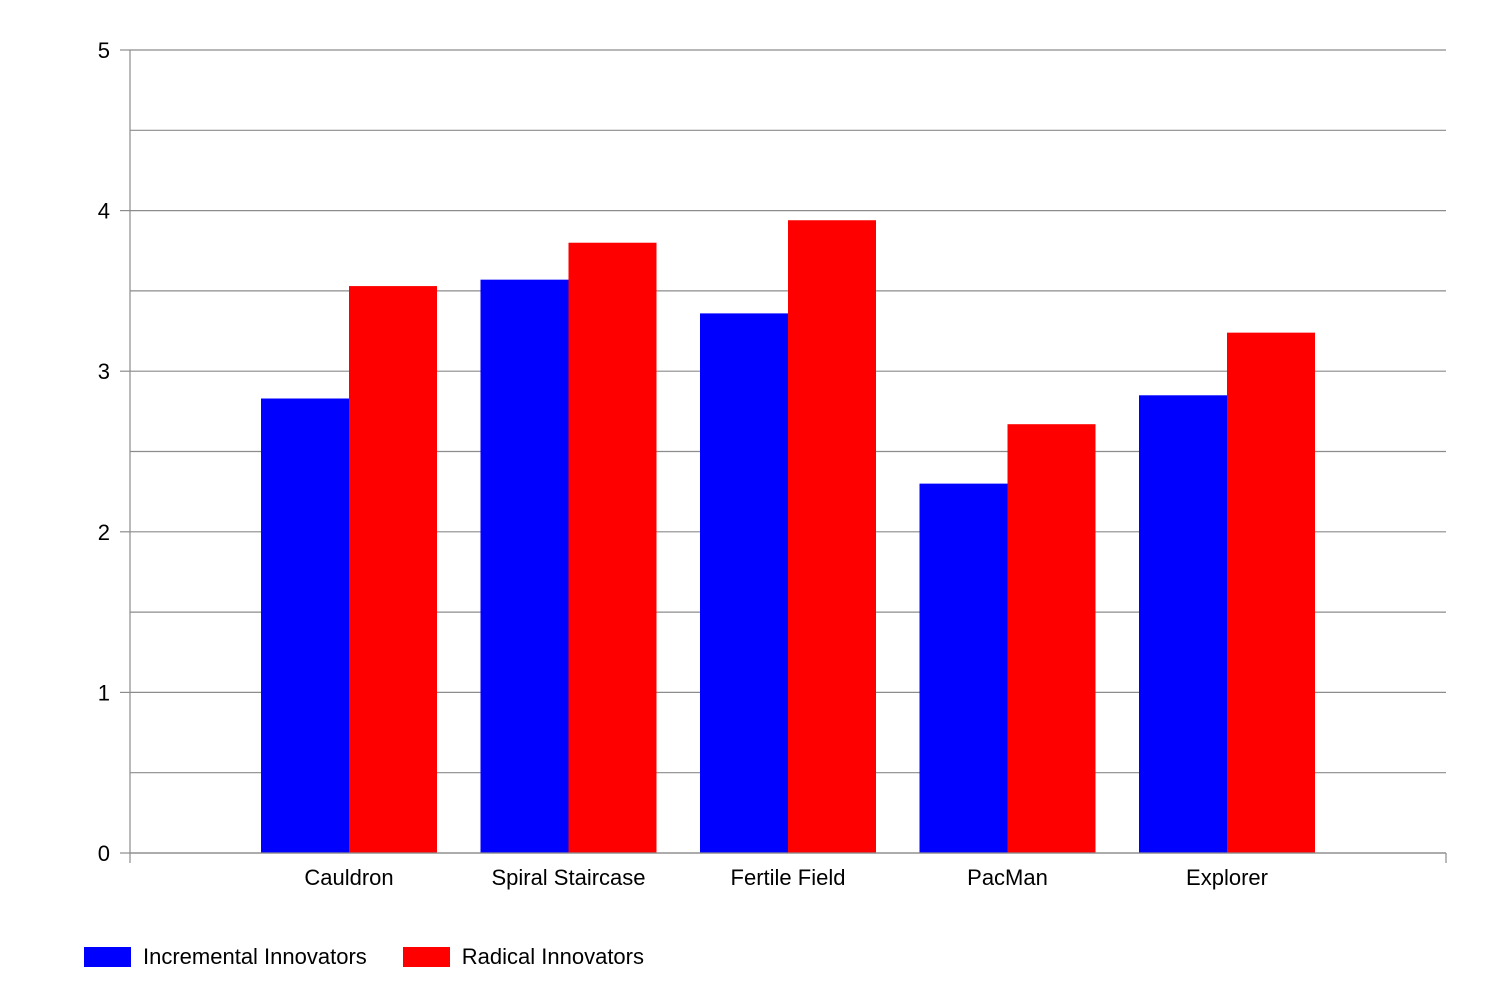 This screenshot has height=984, width=1506. Describe the element at coordinates (552, 956) in the screenshot. I see `legend-label-radical: Radical Innovators` at that location.